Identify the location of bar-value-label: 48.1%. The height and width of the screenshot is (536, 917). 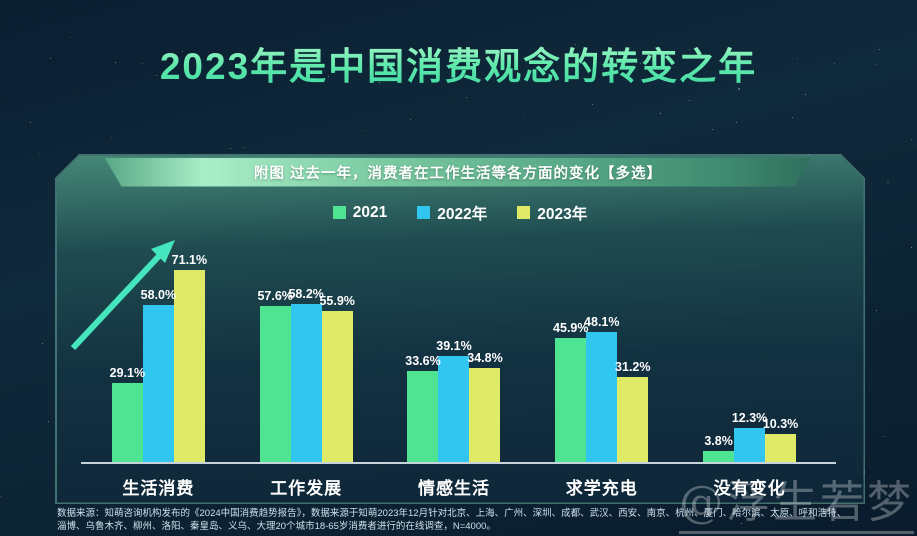
(602, 321).